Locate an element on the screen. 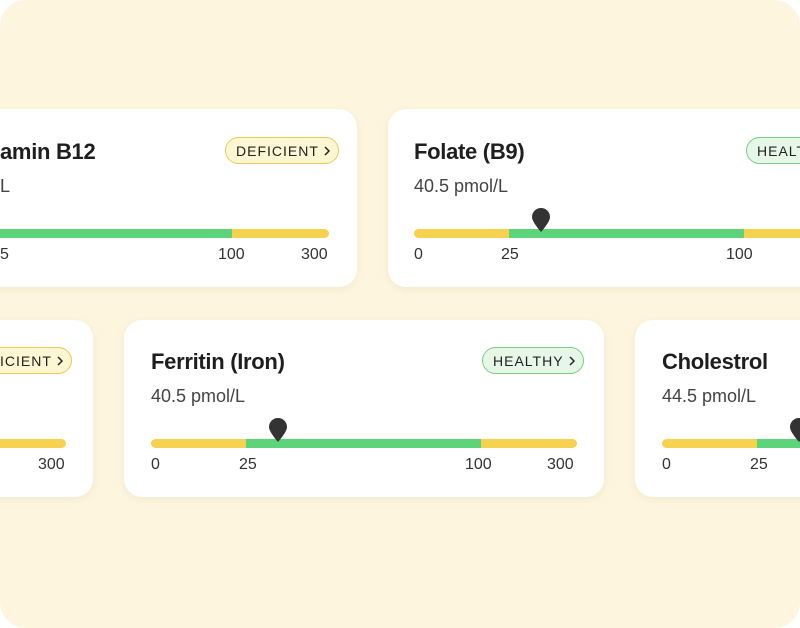 The width and height of the screenshot is (800, 628). card: ICIENT 300 is located at coordinates (46, 408).